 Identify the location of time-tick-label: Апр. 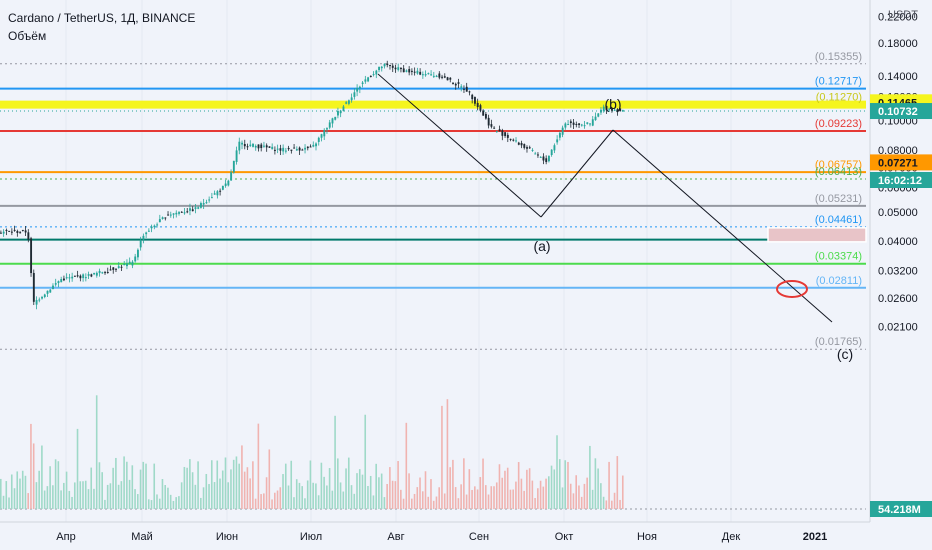
(65, 537).